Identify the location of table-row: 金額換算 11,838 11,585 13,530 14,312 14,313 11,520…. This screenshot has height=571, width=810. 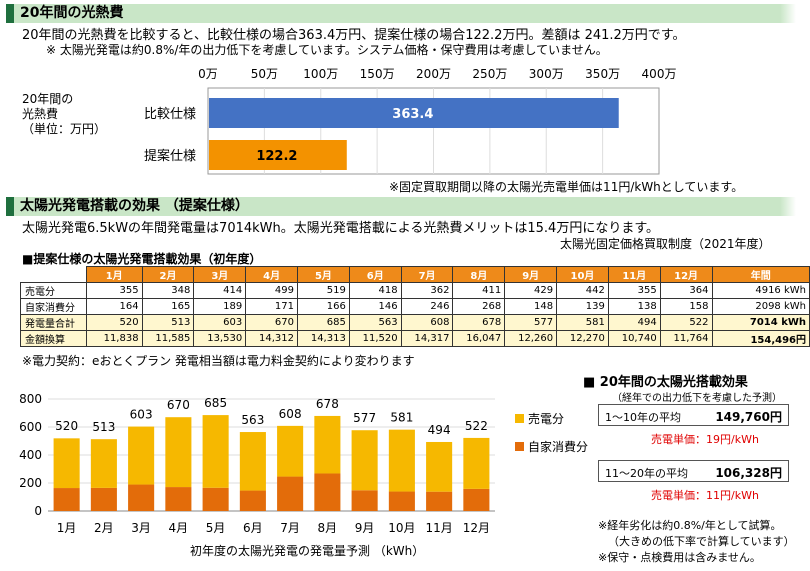
(415, 338).